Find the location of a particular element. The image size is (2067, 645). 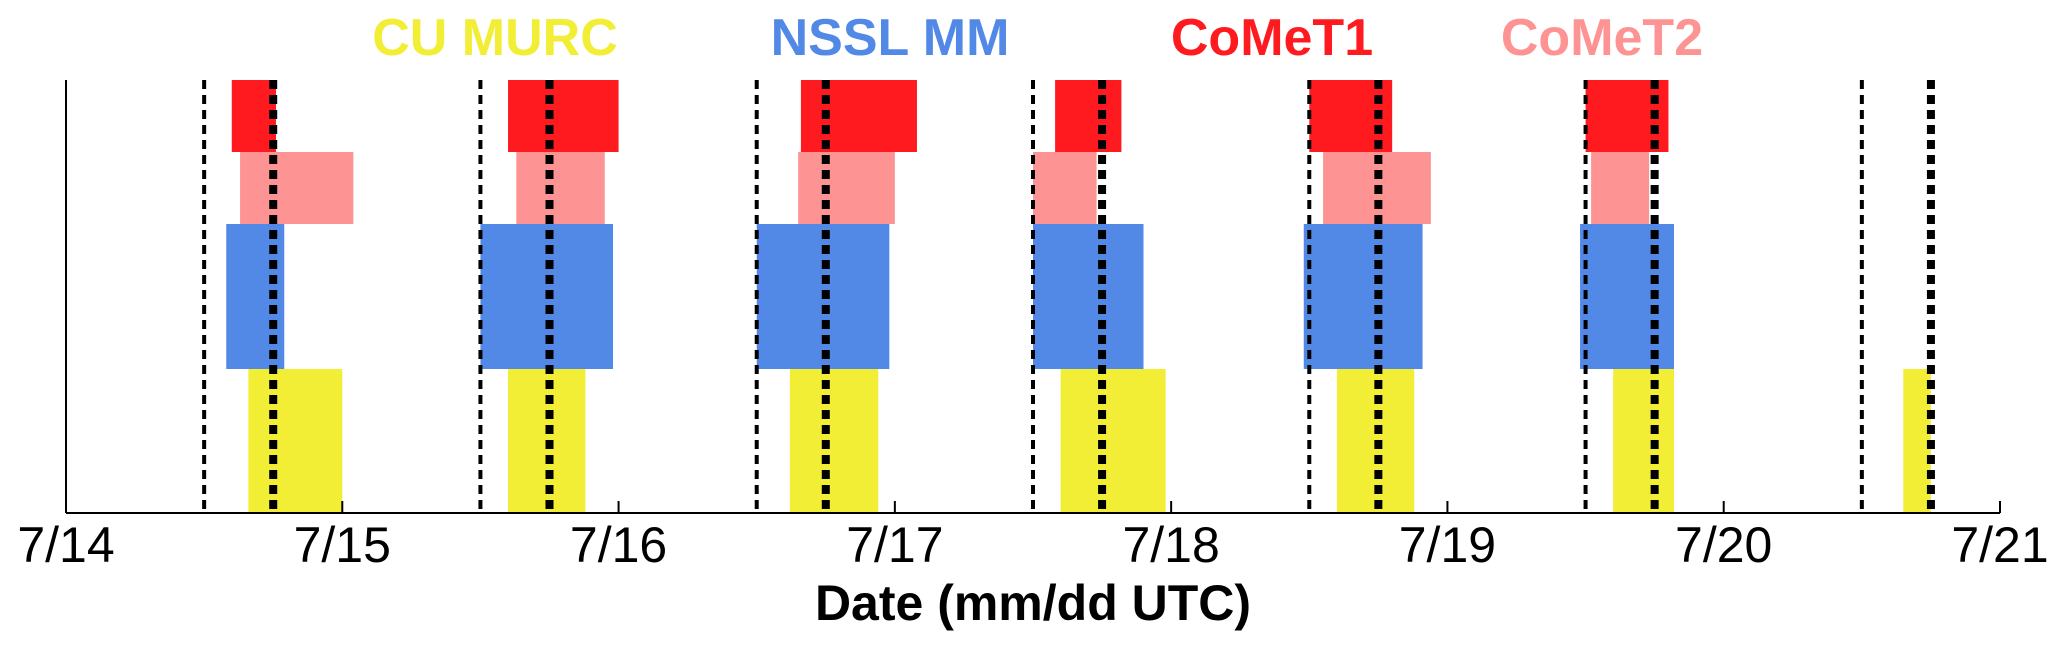

x-tick-label-0: 7/14 is located at coordinates (65, 545).